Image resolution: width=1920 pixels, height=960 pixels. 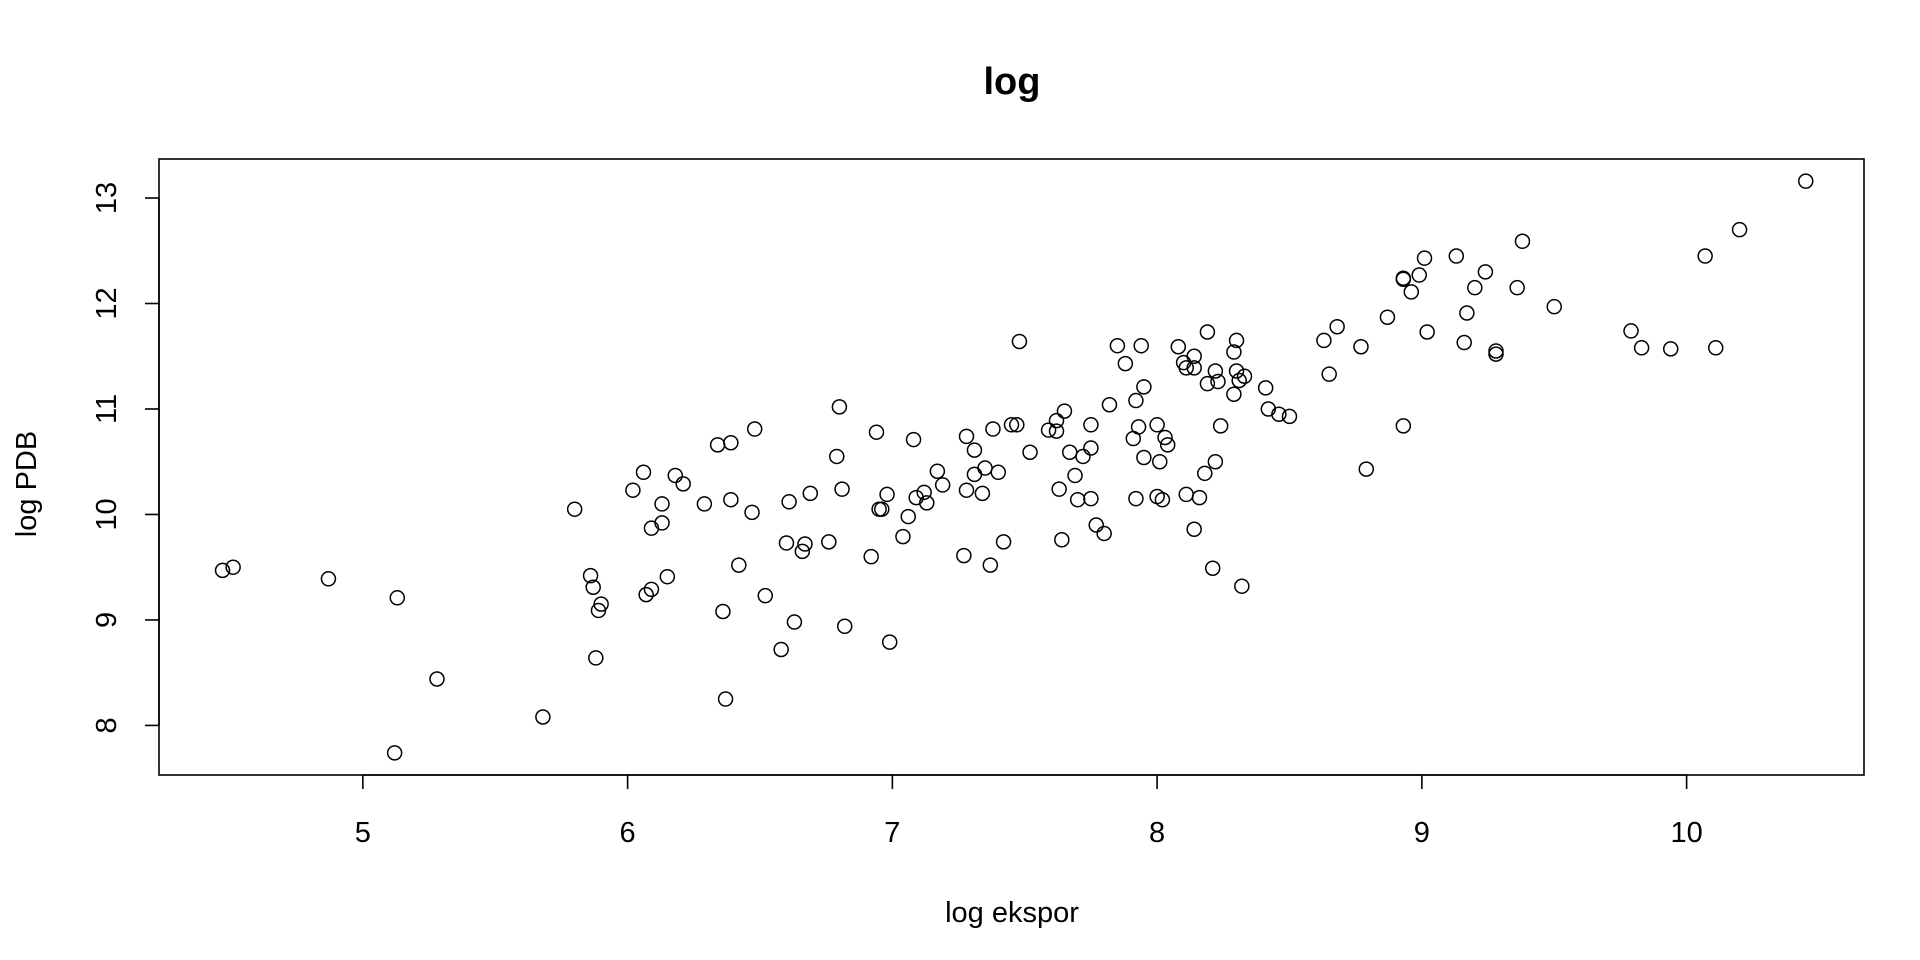 I want to click on x-tick-label: 10, so click(x=1686, y=833).